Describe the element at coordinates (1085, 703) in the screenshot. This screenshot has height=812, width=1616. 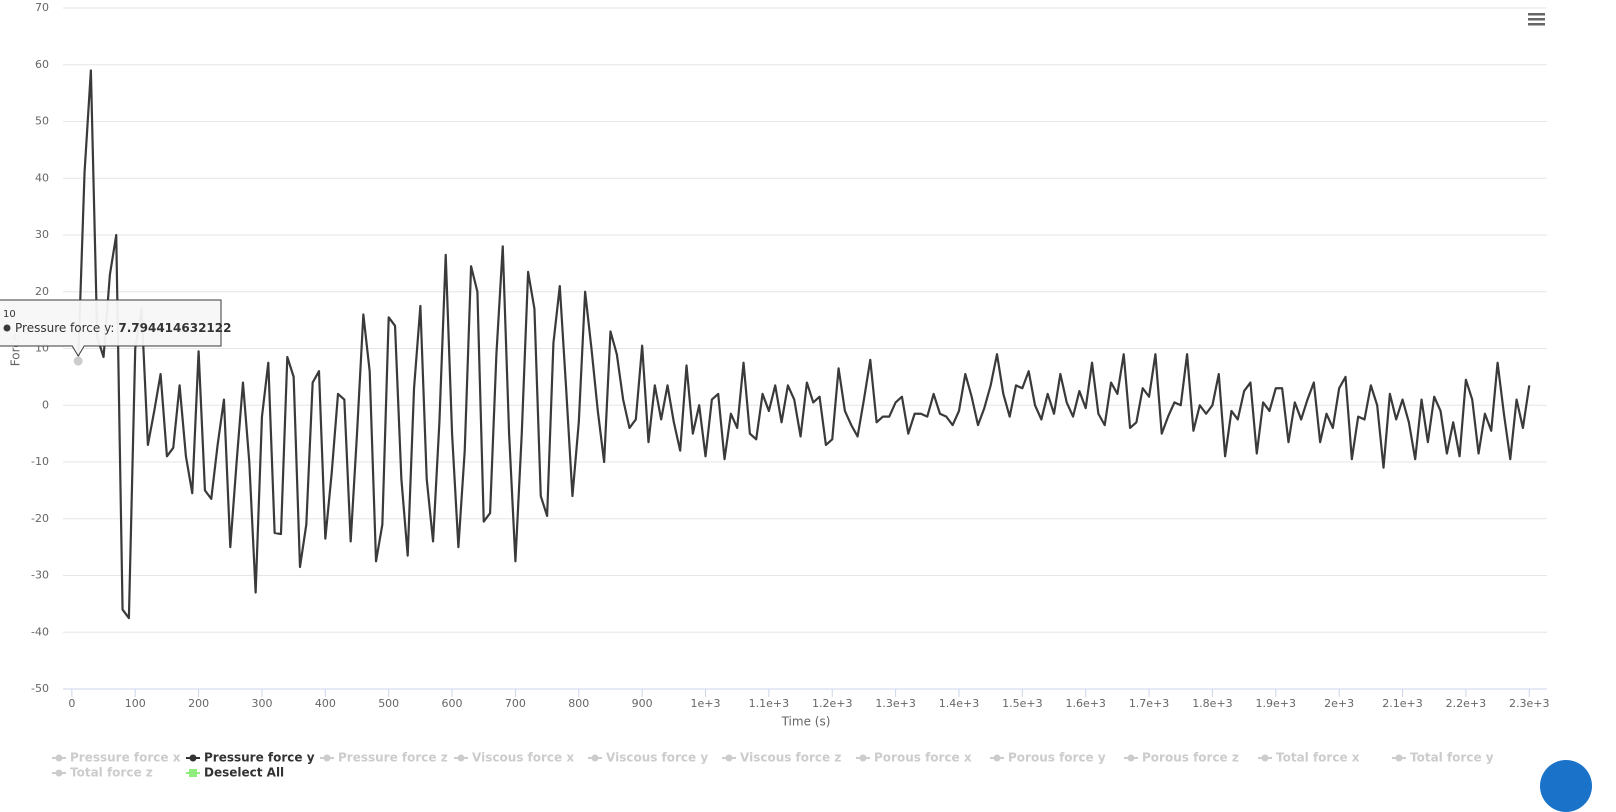
I see `x-tick-label: 1.6e+3` at that location.